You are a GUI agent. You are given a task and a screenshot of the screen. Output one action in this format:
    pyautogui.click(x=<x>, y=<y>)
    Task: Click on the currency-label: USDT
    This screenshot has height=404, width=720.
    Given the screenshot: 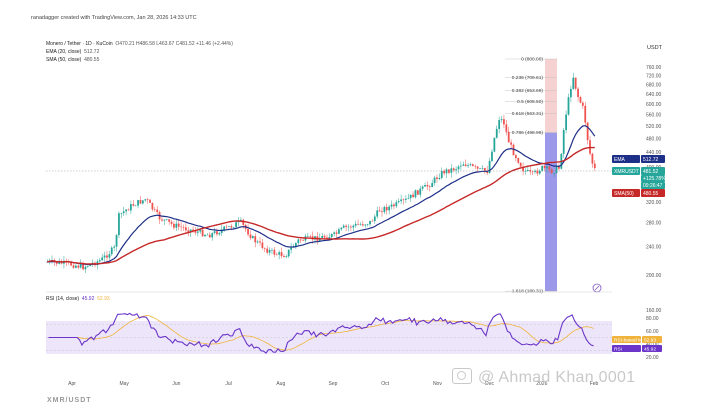 What is the action you would take?
    pyautogui.click(x=655, y=48)
    